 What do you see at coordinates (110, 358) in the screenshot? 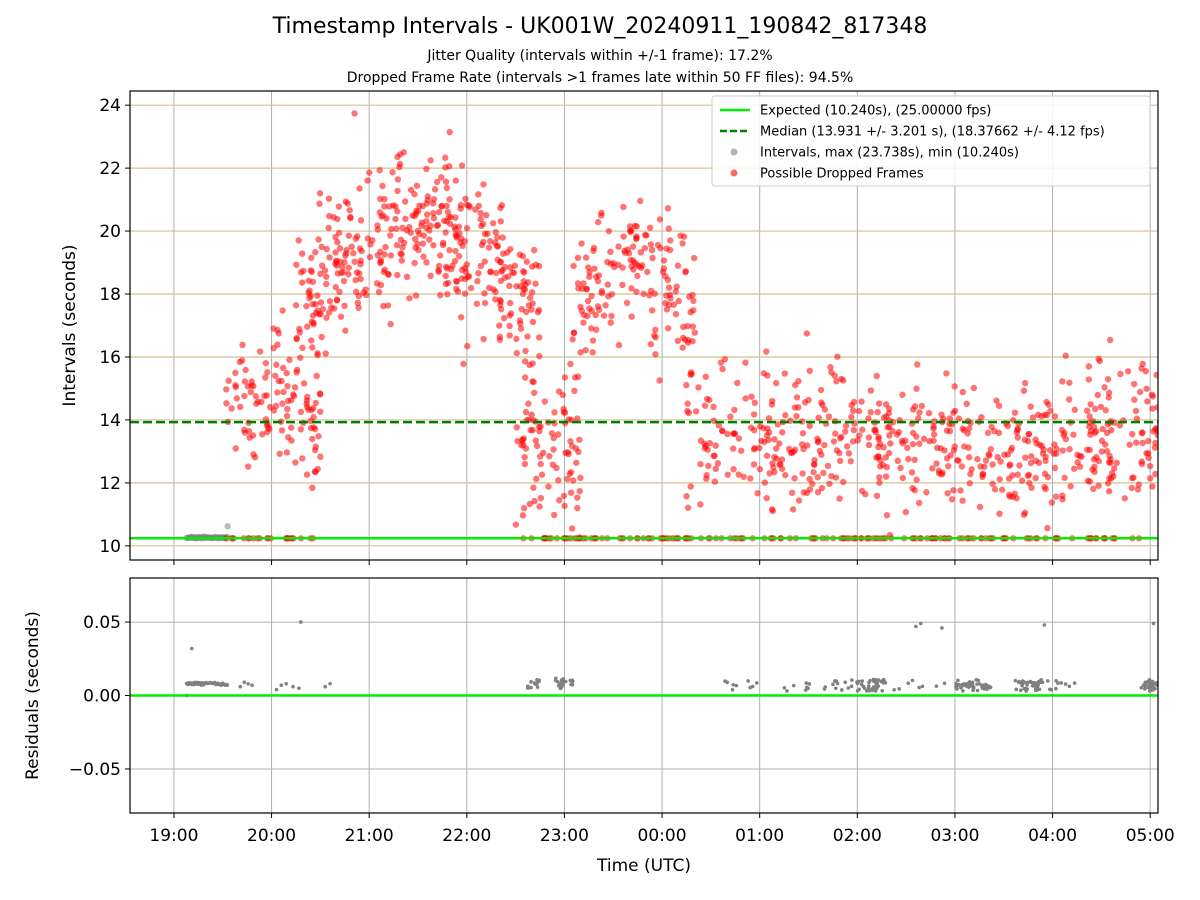
I see `ytick-label-16: 16` at bounding box center [110, 358].